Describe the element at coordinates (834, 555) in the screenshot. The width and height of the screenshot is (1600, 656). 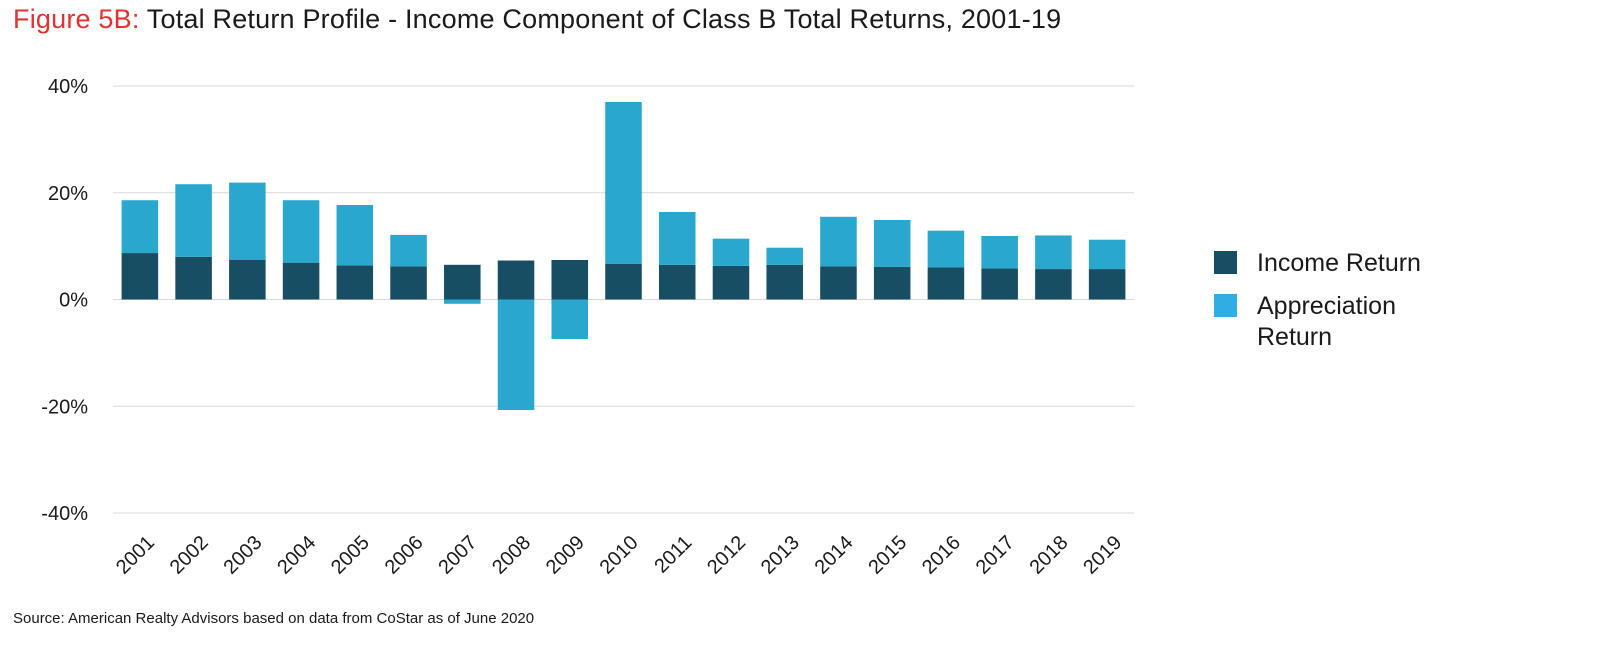
I see `x-tick-label: 2014` at that location.